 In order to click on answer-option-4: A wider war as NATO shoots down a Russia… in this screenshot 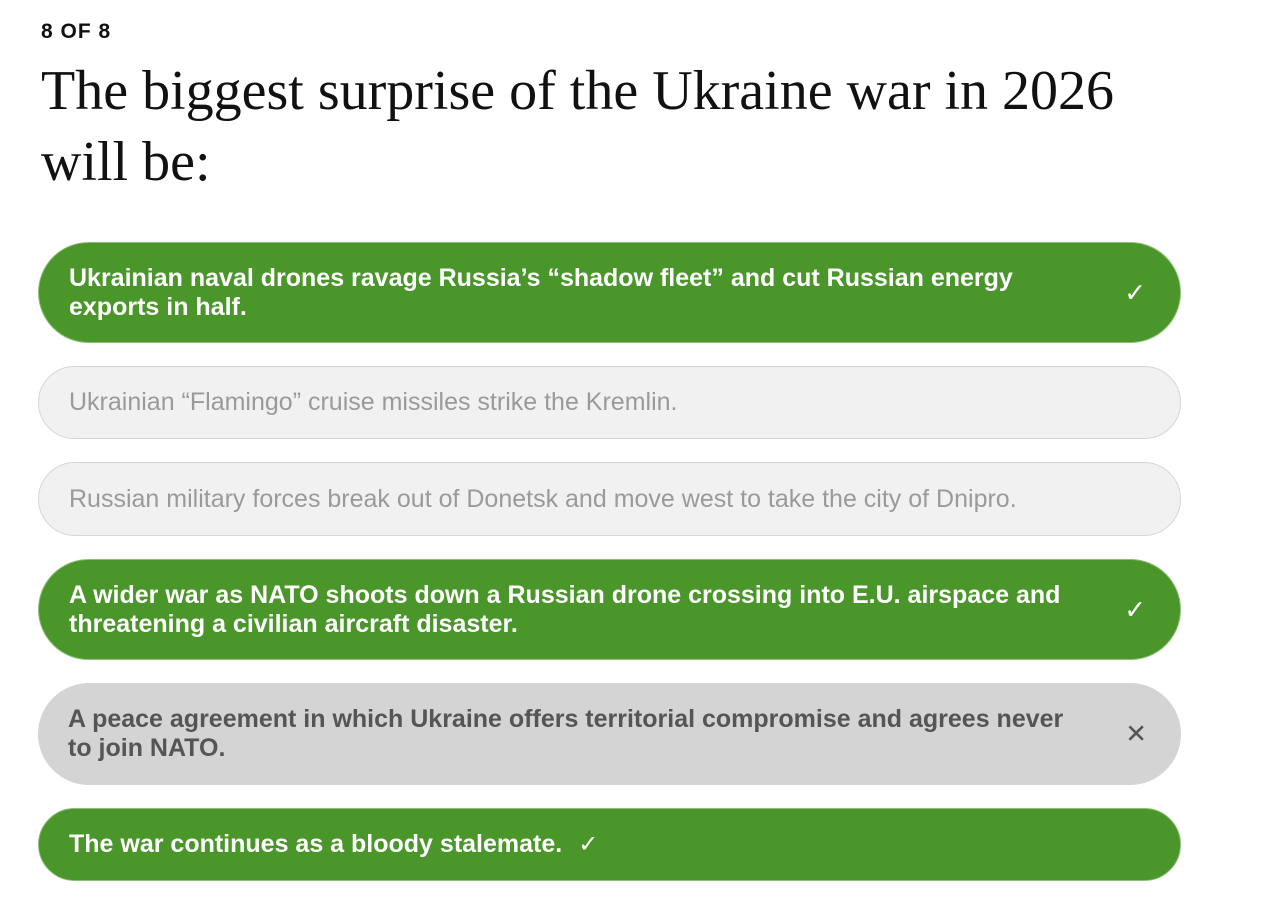, I will do `click(609, 609)`.